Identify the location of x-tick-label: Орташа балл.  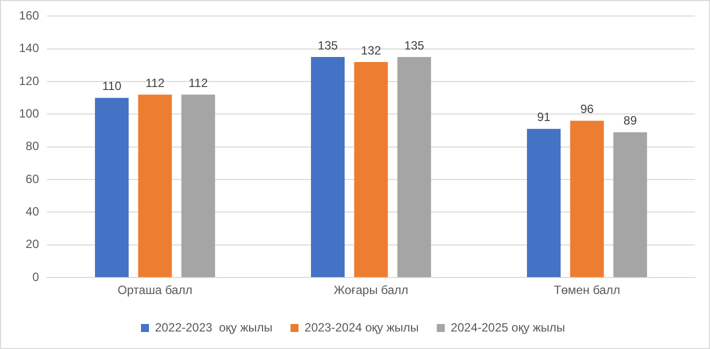
(155, 290).